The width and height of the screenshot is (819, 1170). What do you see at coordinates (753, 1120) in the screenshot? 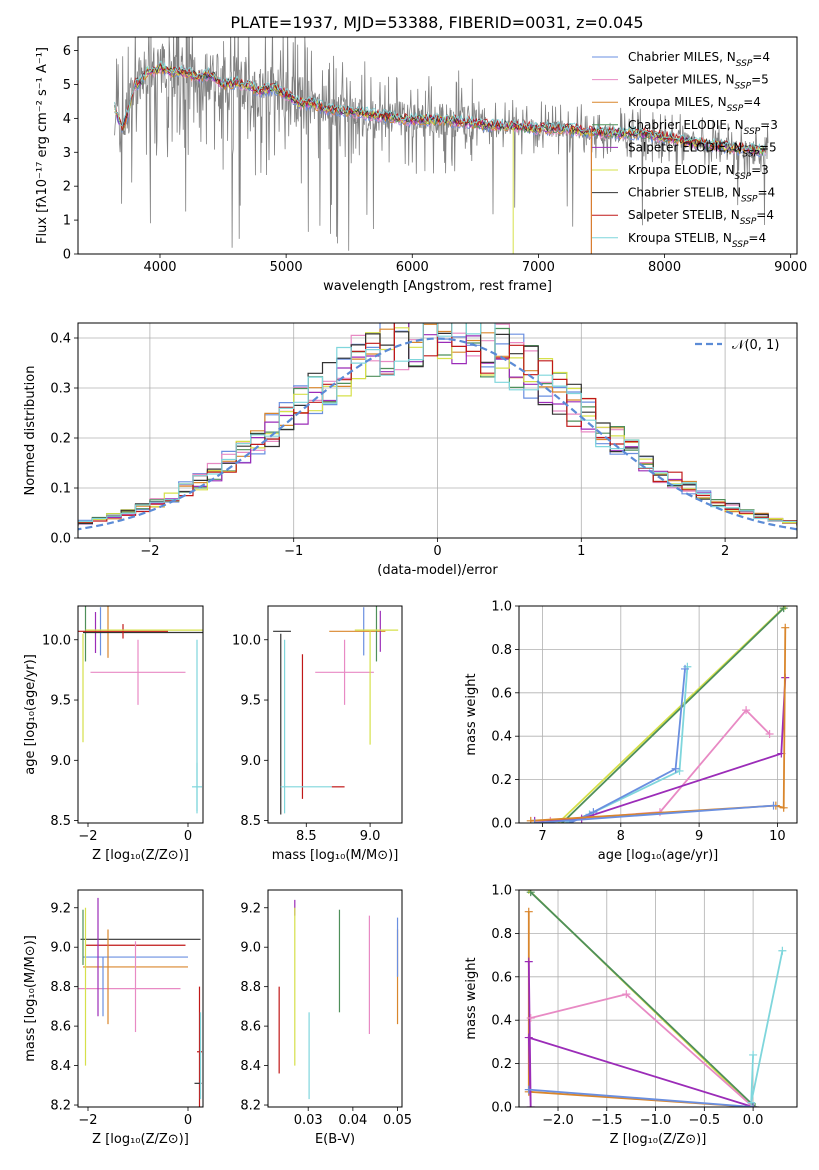
I see `x-tick-label: 0.0` at bounding box center [753, 1120].